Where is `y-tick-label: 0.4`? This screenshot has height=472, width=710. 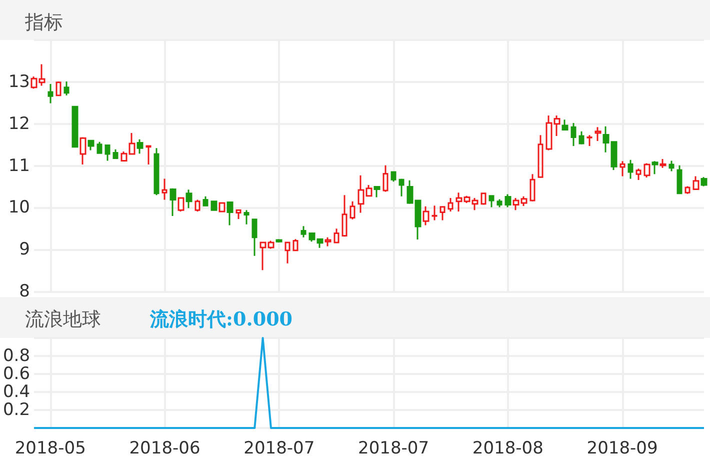
y-tick-label: 0.4 is located at coordinates (16, 392).